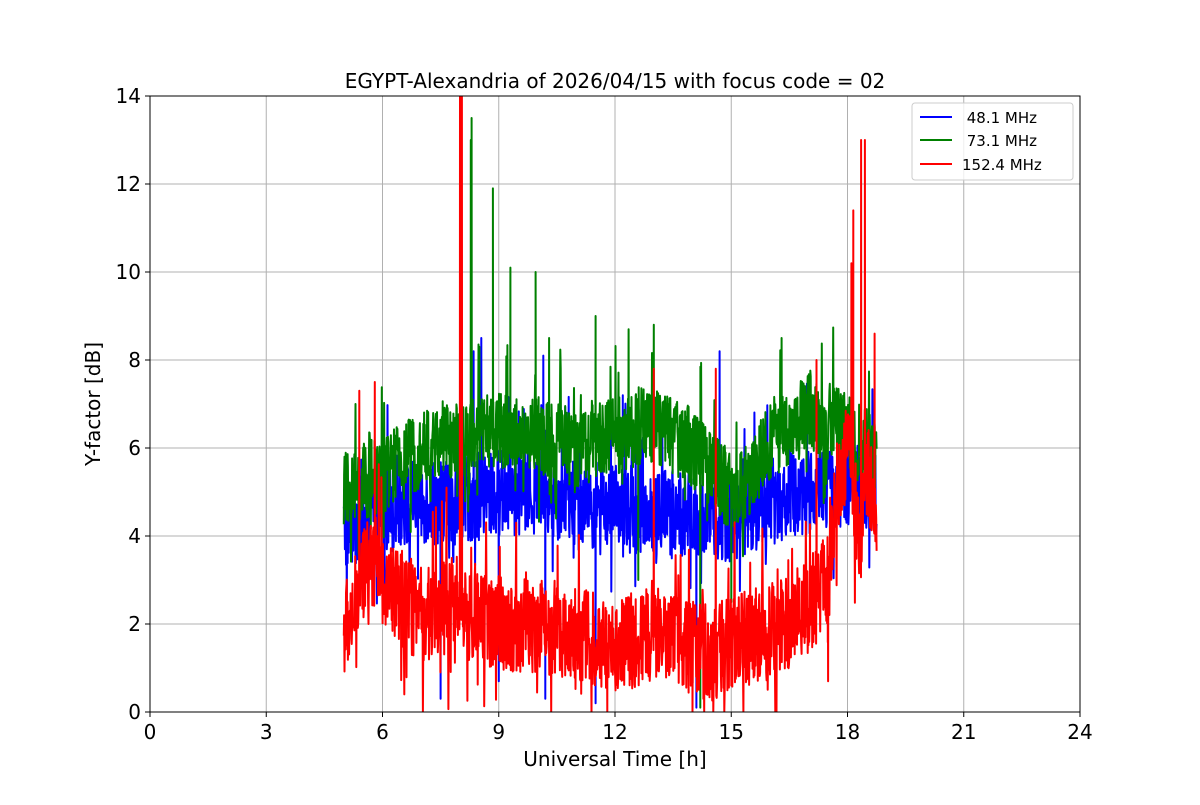 The image size is (1200, 805). I want to click on legend: 48.1 MHz 73.1 MHz 152.4 MHz, so click(992, 141).